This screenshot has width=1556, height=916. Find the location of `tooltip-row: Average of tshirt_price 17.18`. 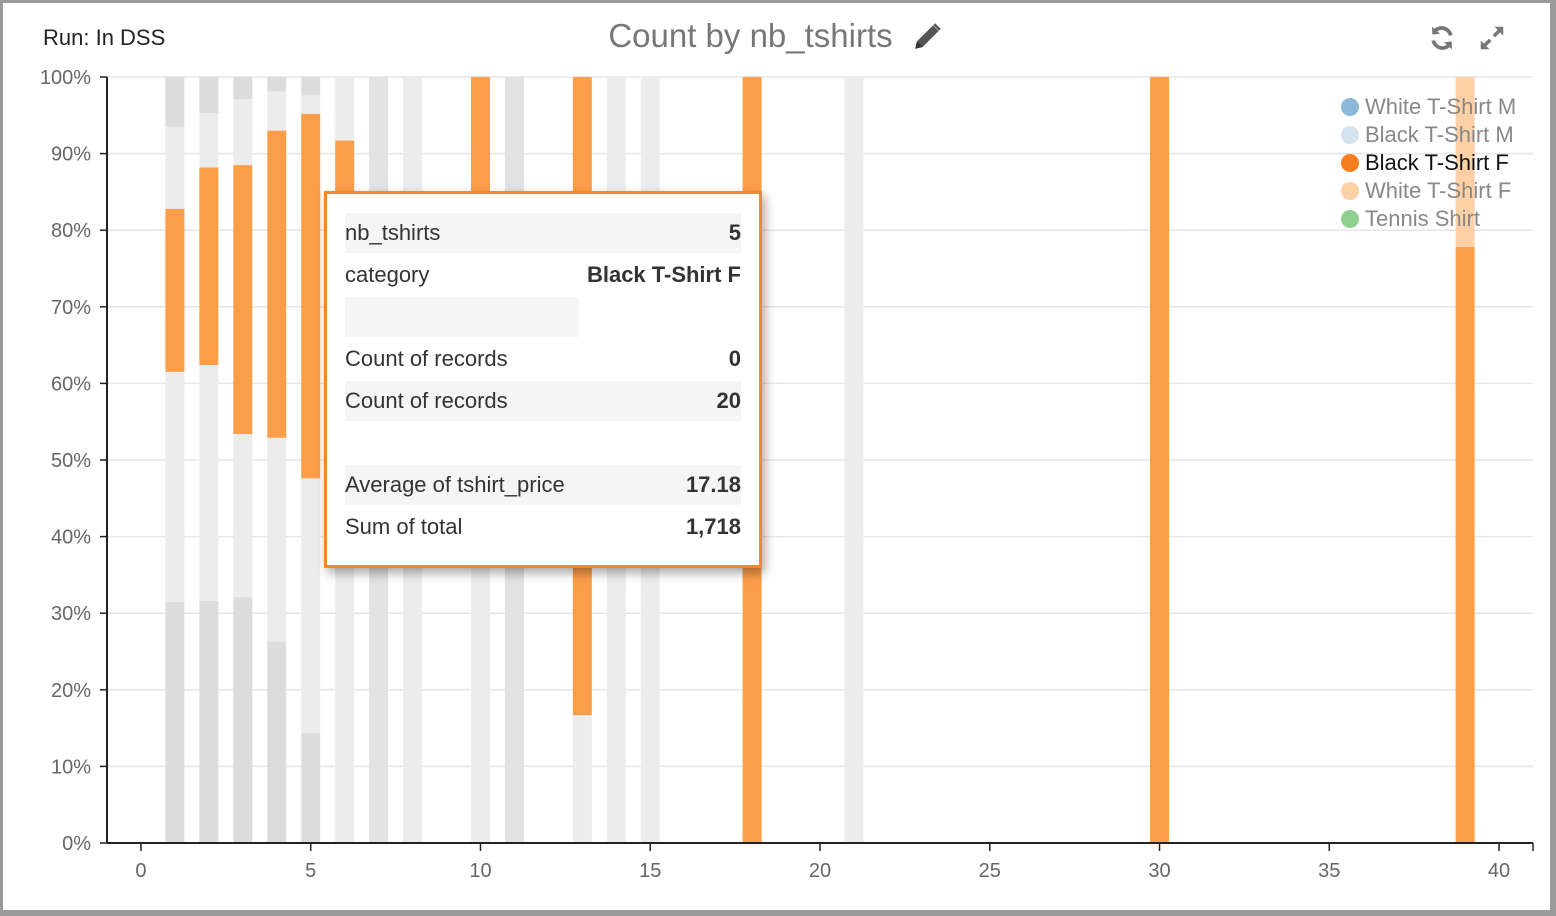

tooltip-row: Average of tshirt_price 17.18 is located at coordinates (543, 485).